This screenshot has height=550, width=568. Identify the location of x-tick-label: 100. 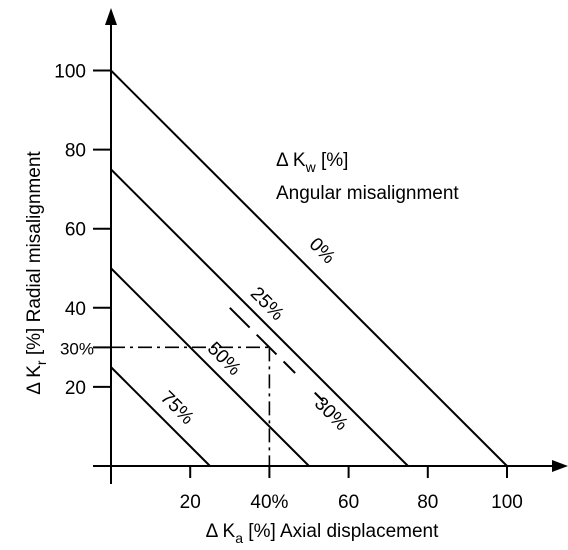
(507, 502).